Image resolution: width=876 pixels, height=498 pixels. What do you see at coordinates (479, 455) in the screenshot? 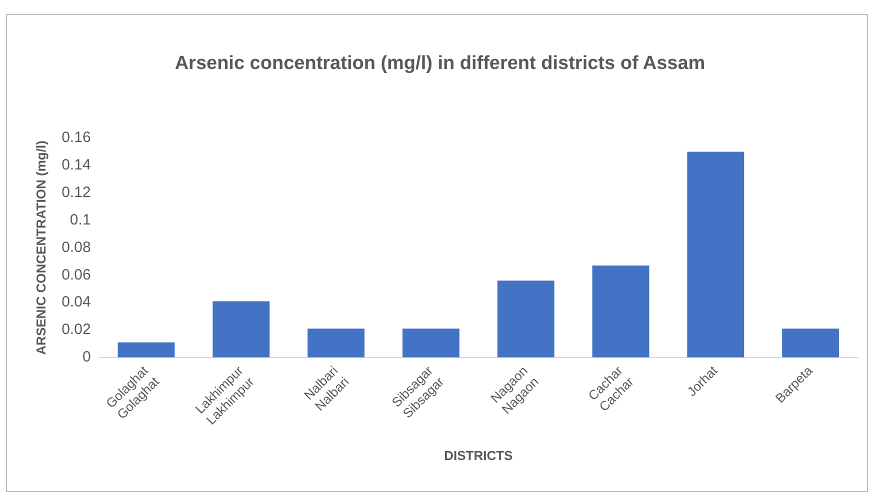
I see `x-axis-title: DISTRICTS` at bounding box center [479, 455].